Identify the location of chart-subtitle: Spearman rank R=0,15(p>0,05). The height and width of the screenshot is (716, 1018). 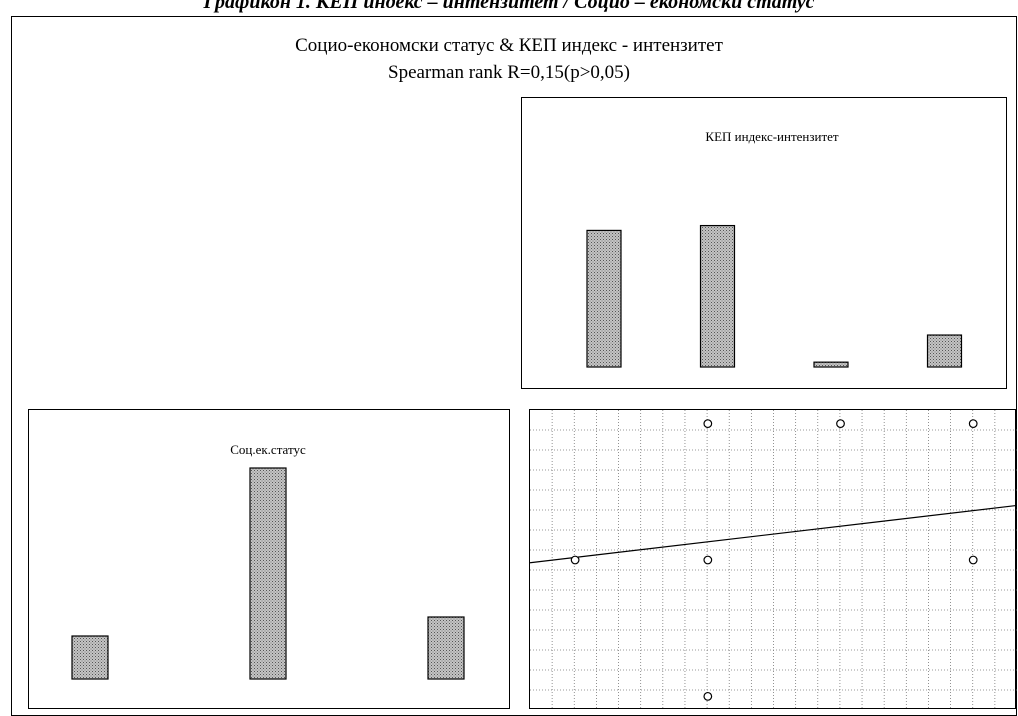
(509, 72).